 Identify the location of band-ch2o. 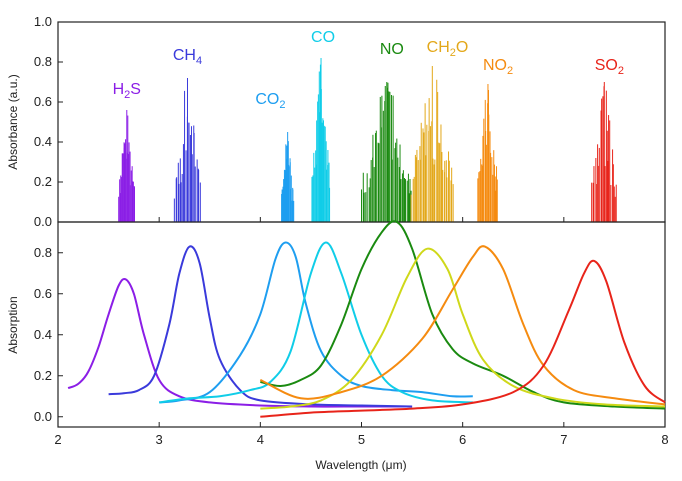
(432, 144).